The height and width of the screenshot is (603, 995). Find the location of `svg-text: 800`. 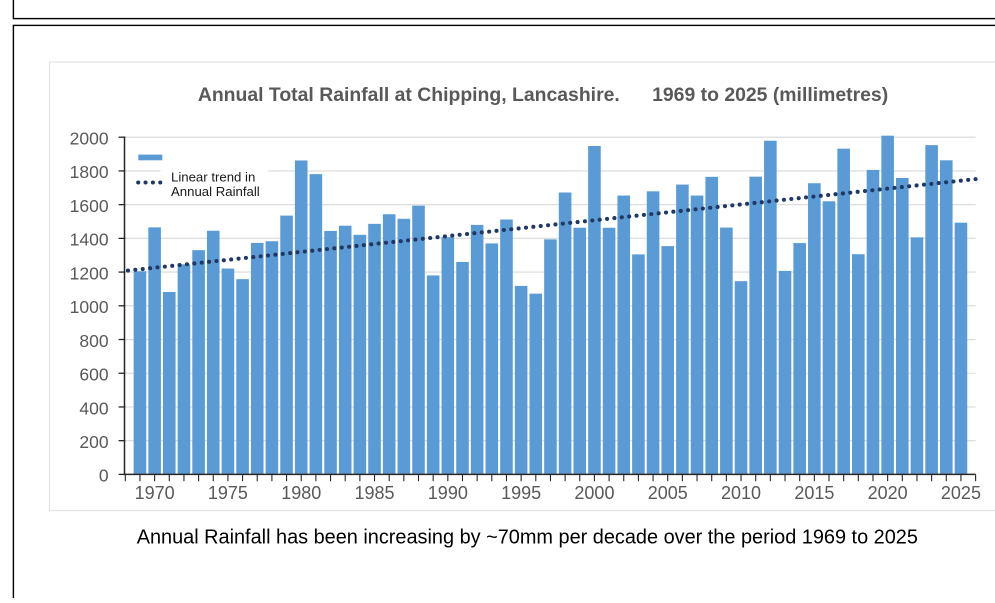

svg-text: 800 is located at coordinates (93, 341).